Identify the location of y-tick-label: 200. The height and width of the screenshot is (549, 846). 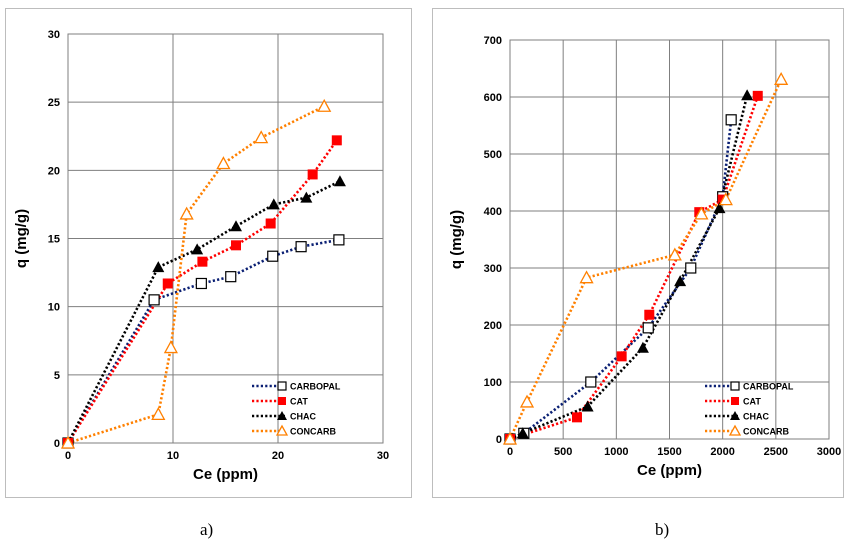
(493, 326).